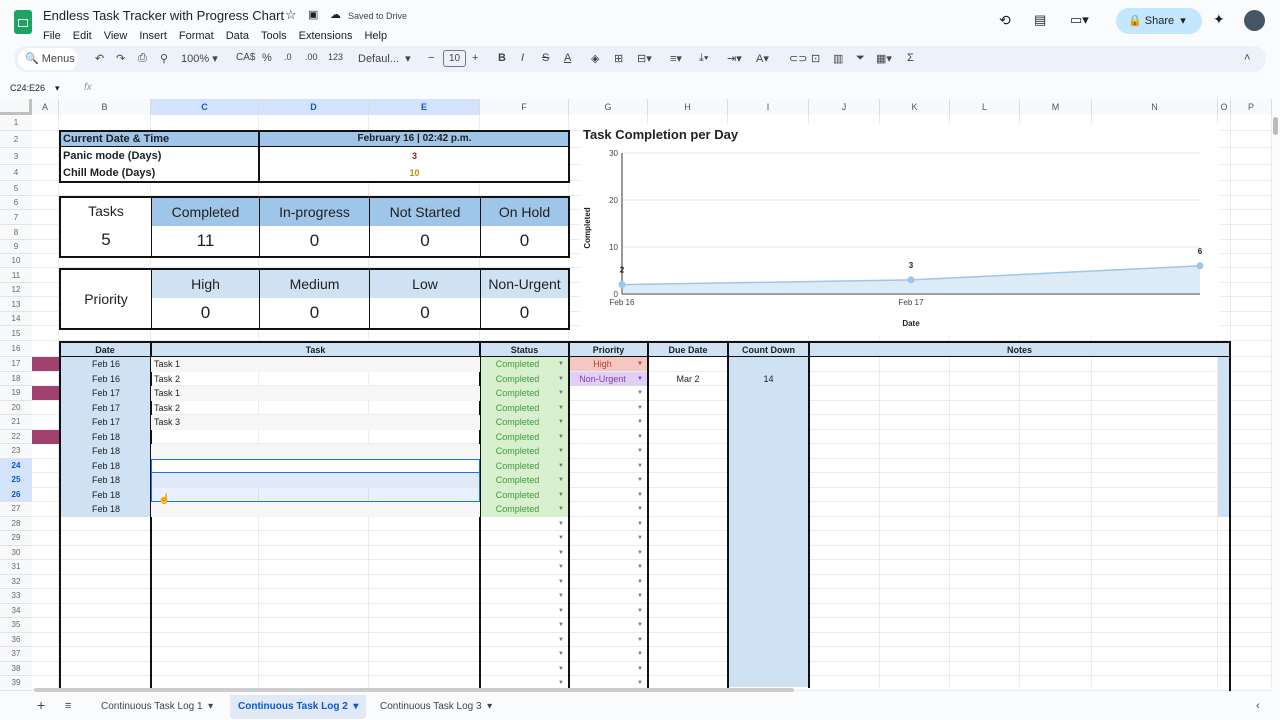  What do you see at coordinates (455, 58) in the screenshot?
I see `font-size-input: 10` at bounding box center [455, 58].